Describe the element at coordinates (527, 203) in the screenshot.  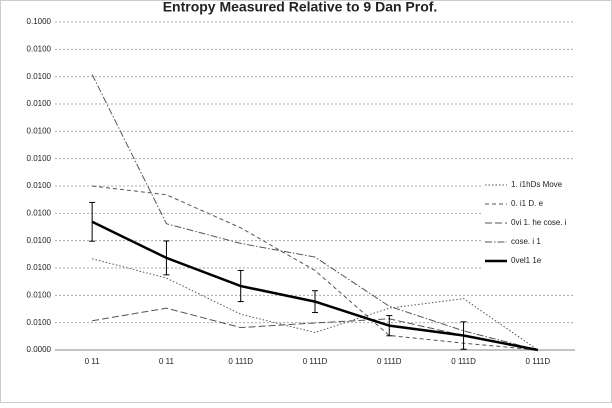
I see `legend-label: 0. i1 D. e` at that location.